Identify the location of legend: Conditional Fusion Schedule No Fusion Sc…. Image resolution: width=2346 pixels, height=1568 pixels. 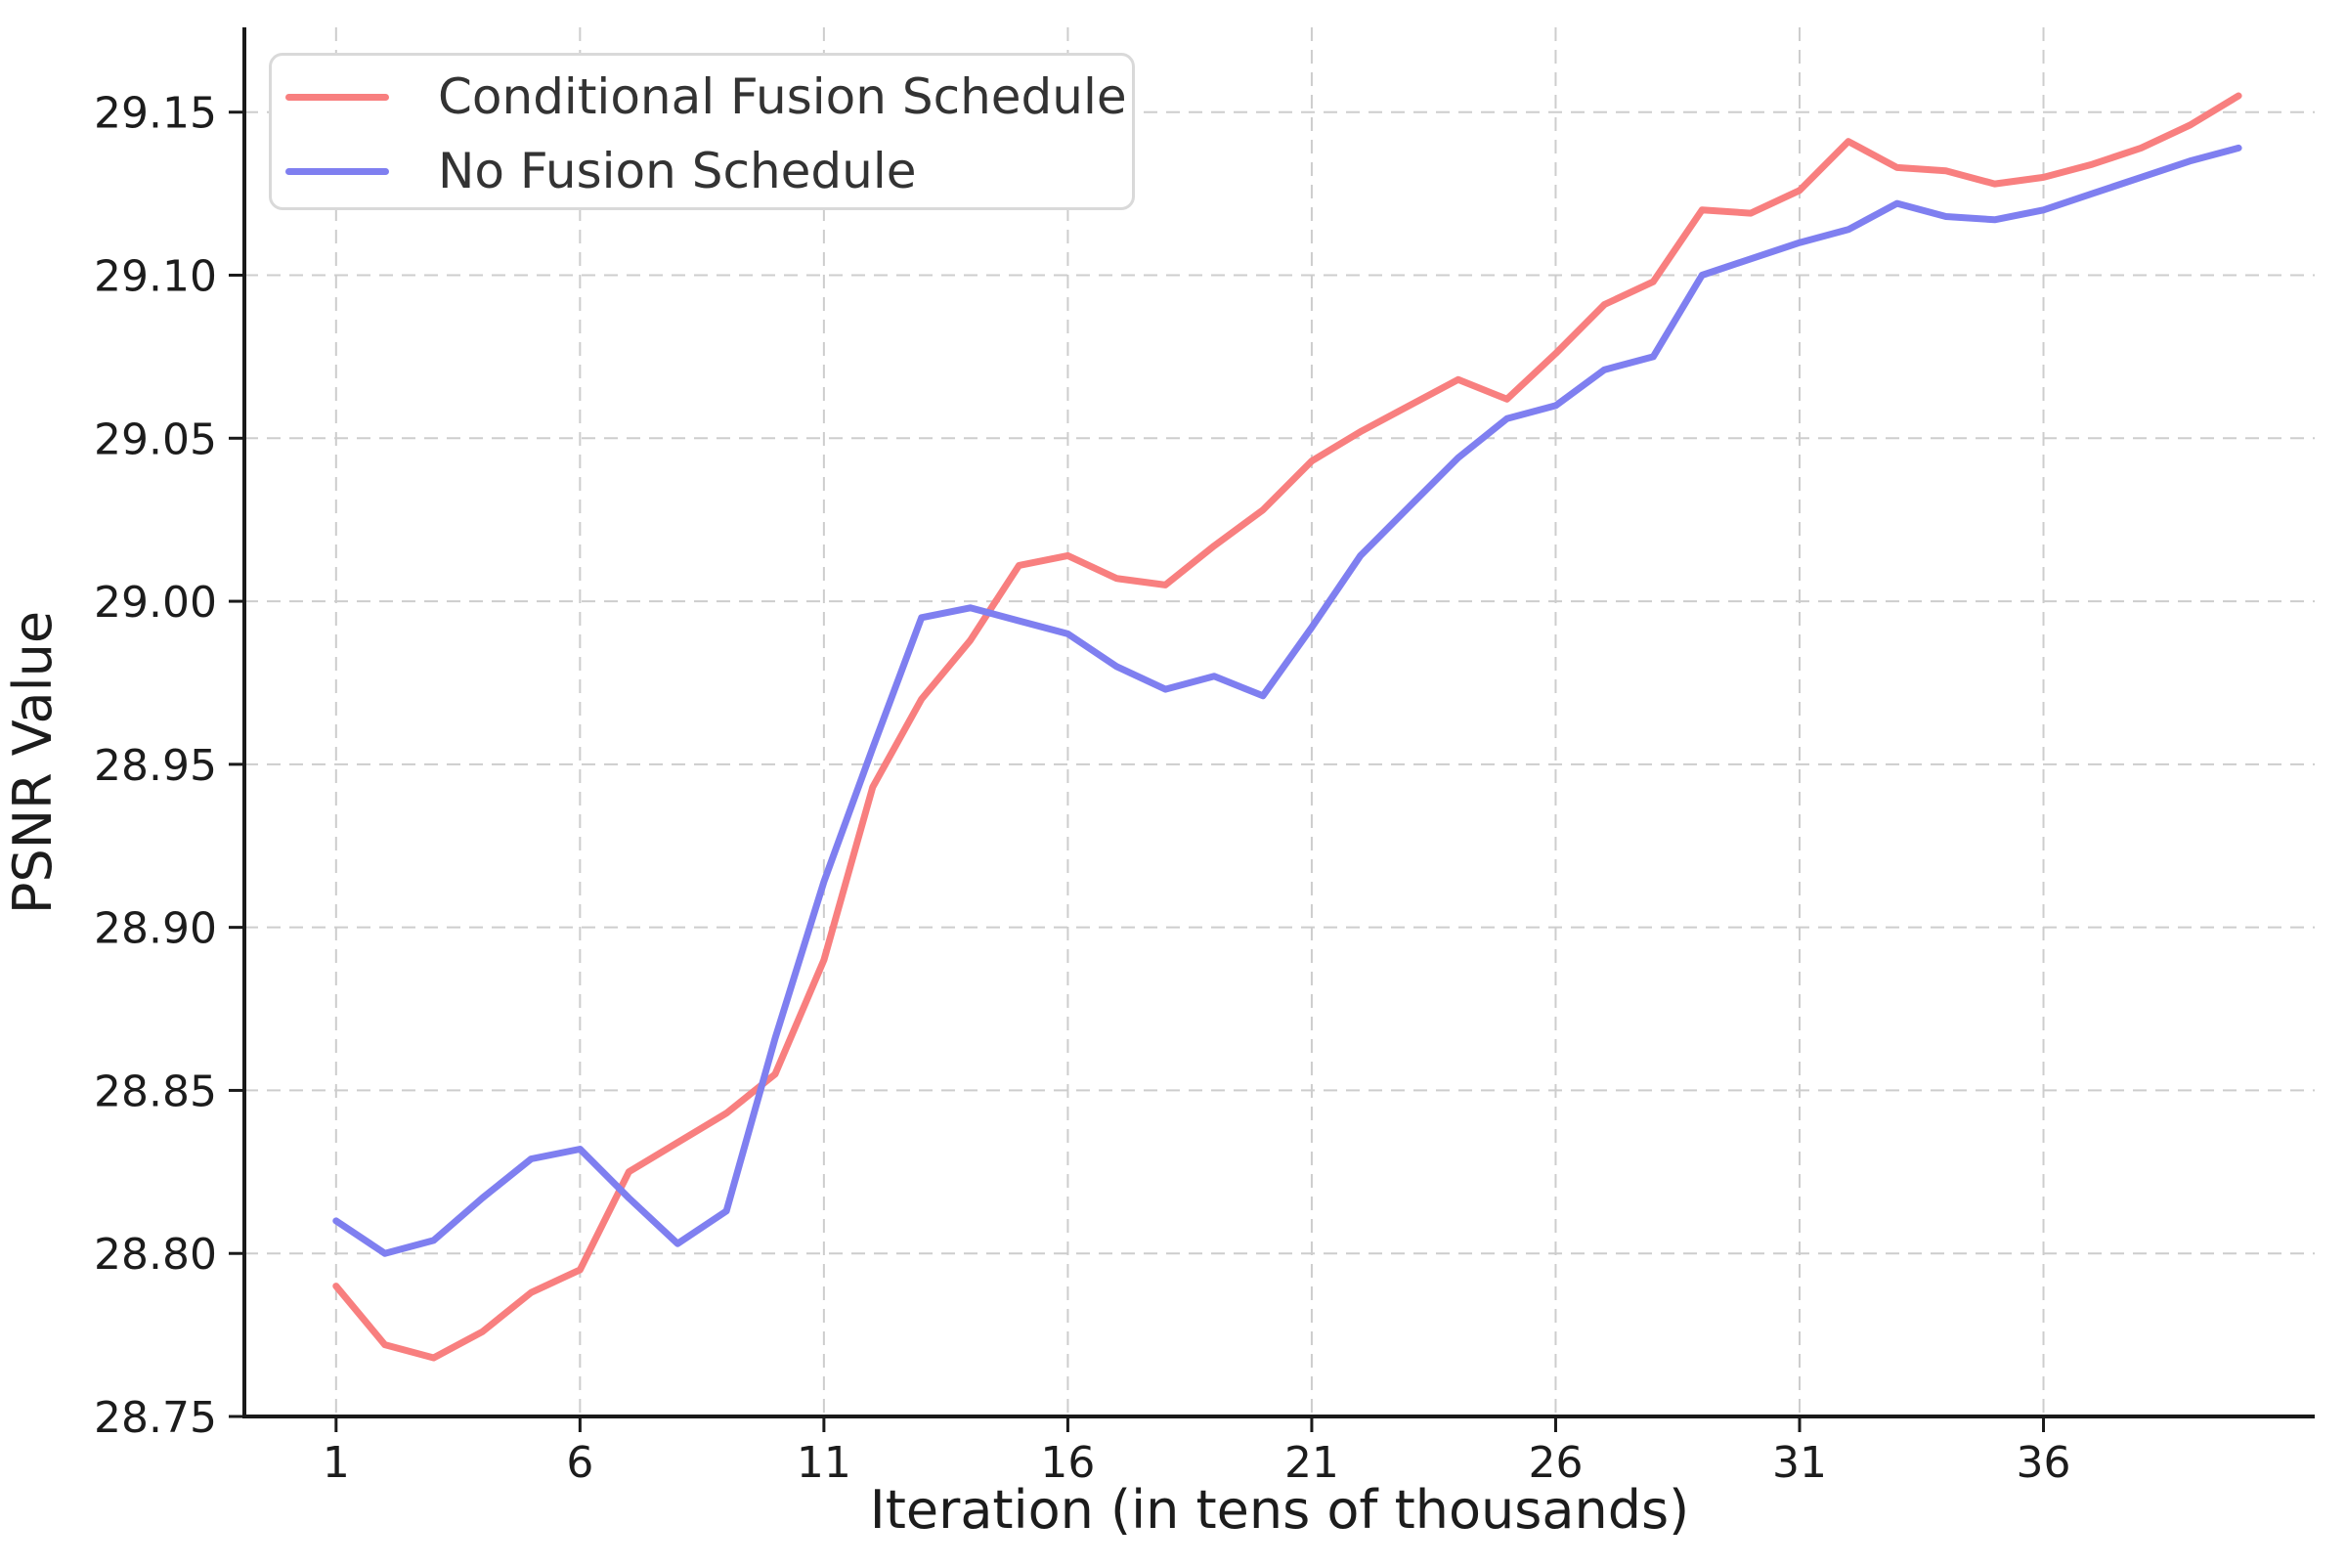
(702, 131).